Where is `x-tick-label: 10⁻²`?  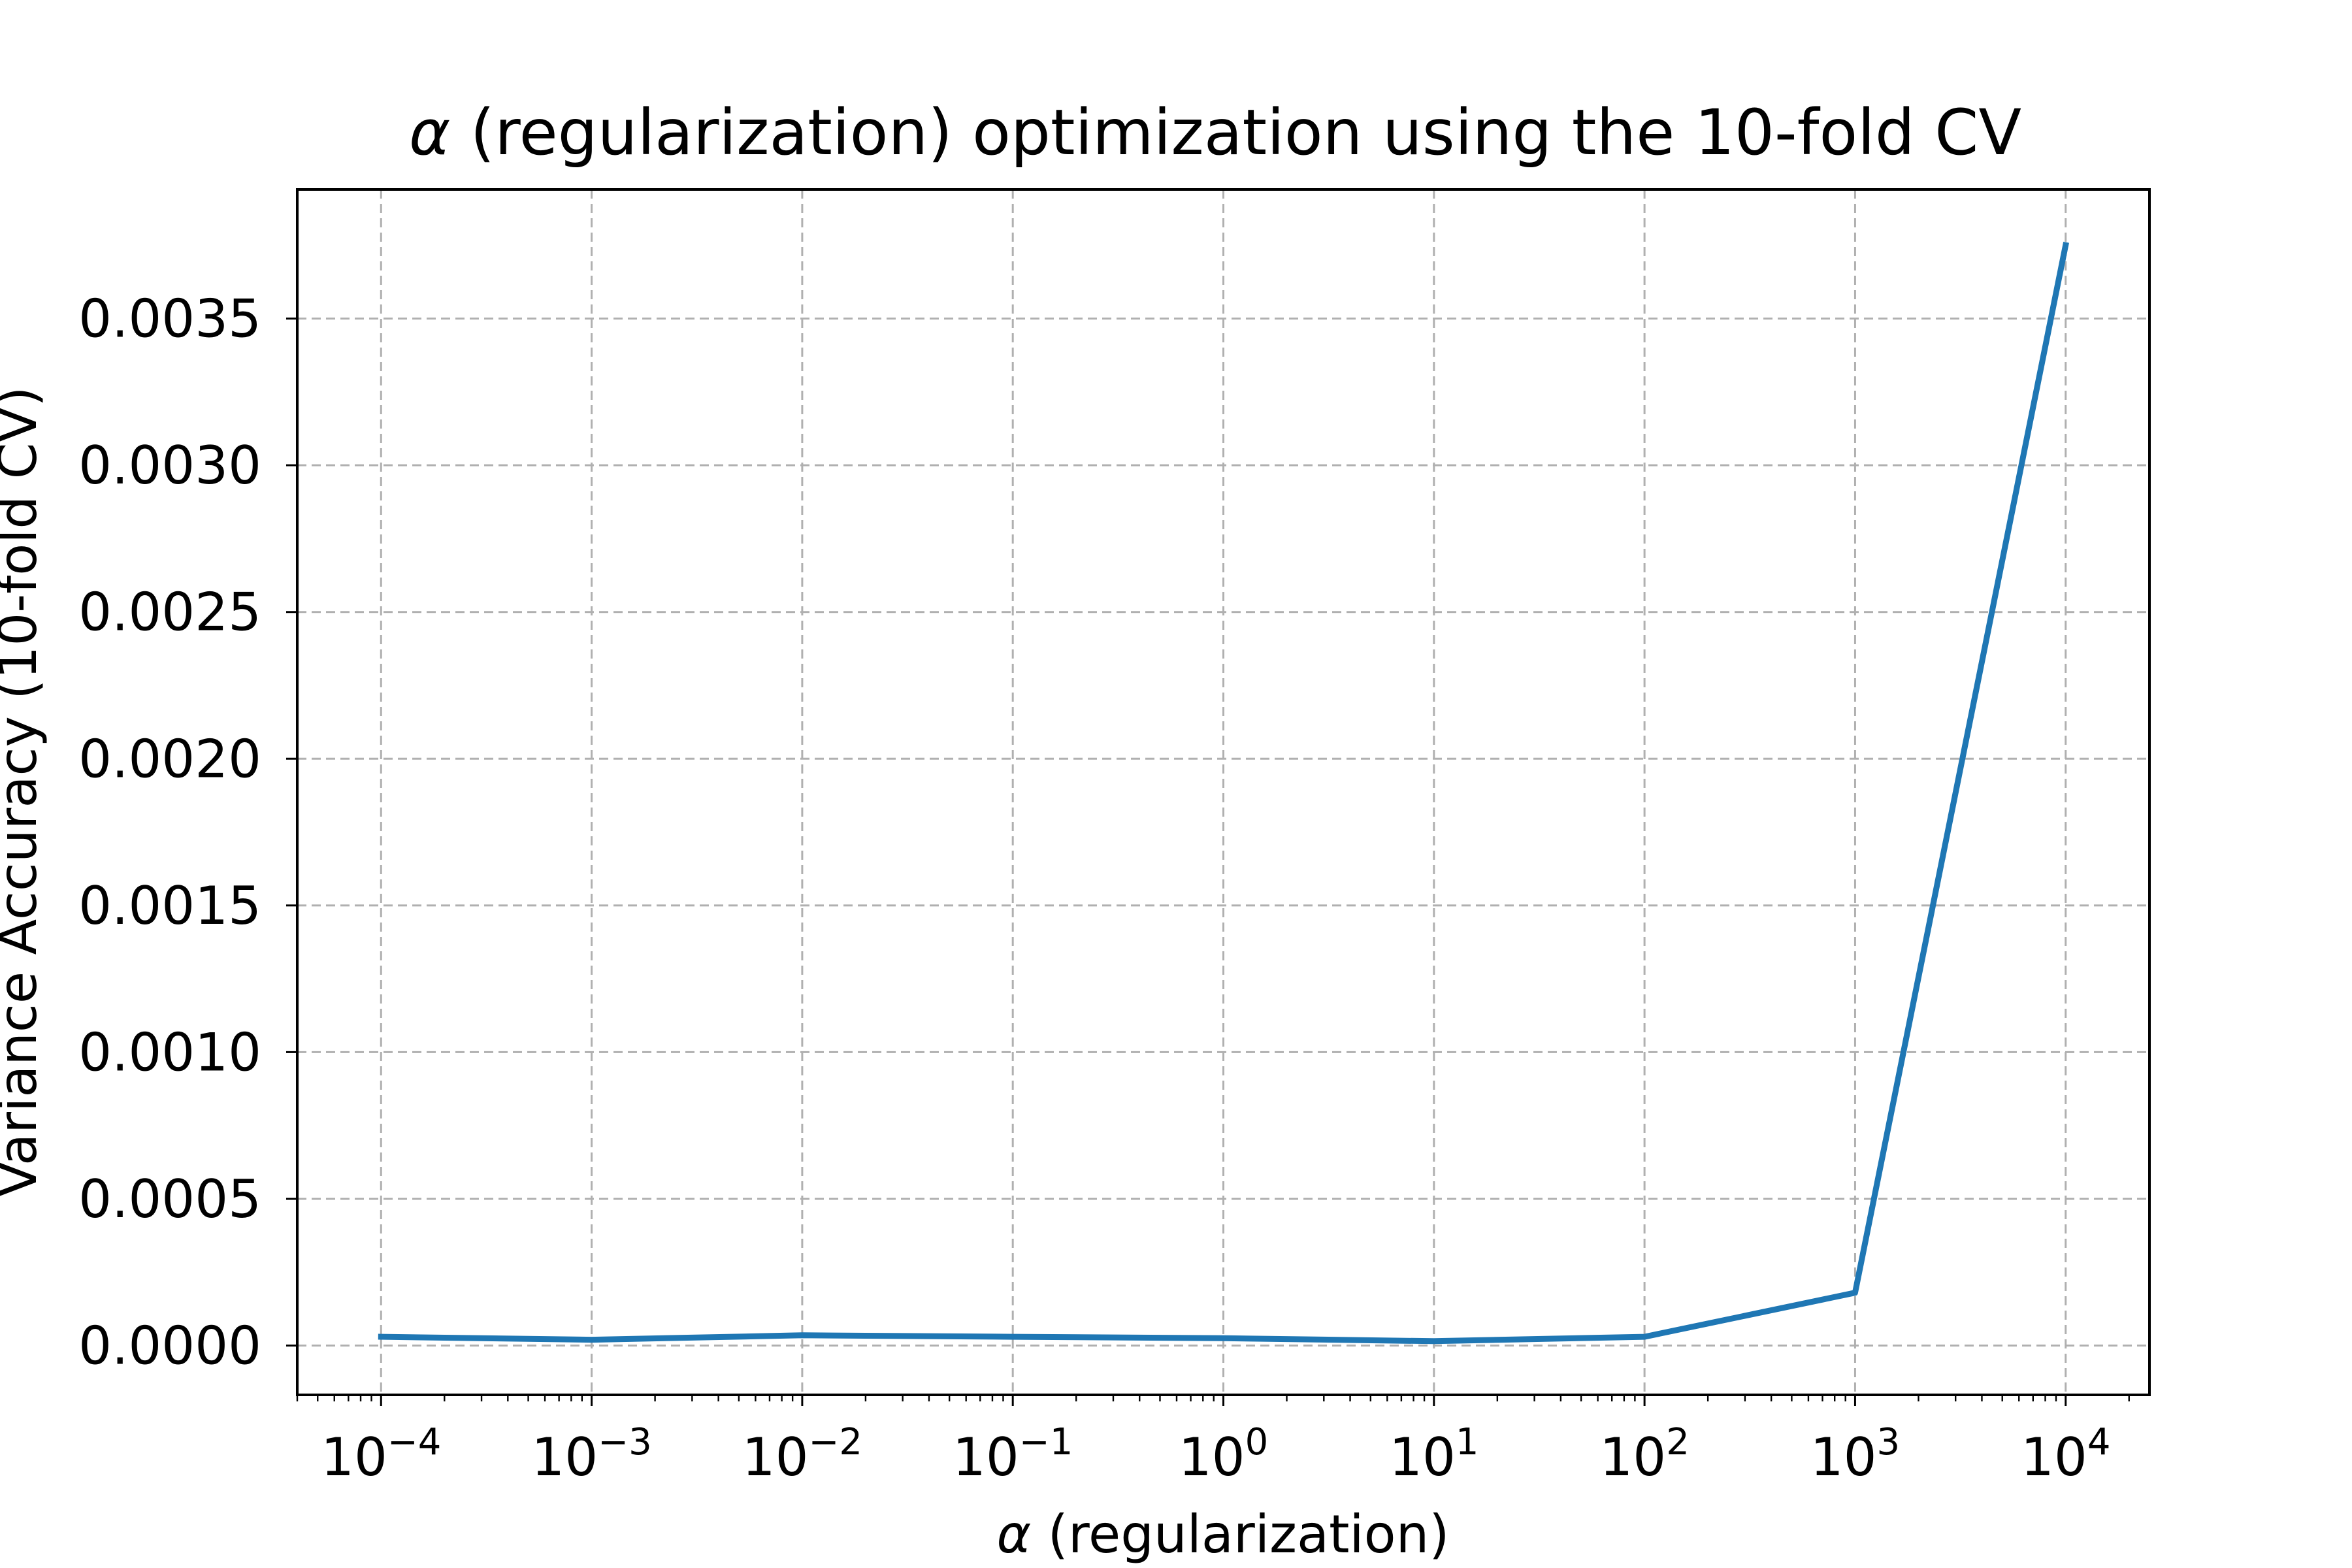 x-tick-label: 10⁻² is located at coordinates (802, 1454).